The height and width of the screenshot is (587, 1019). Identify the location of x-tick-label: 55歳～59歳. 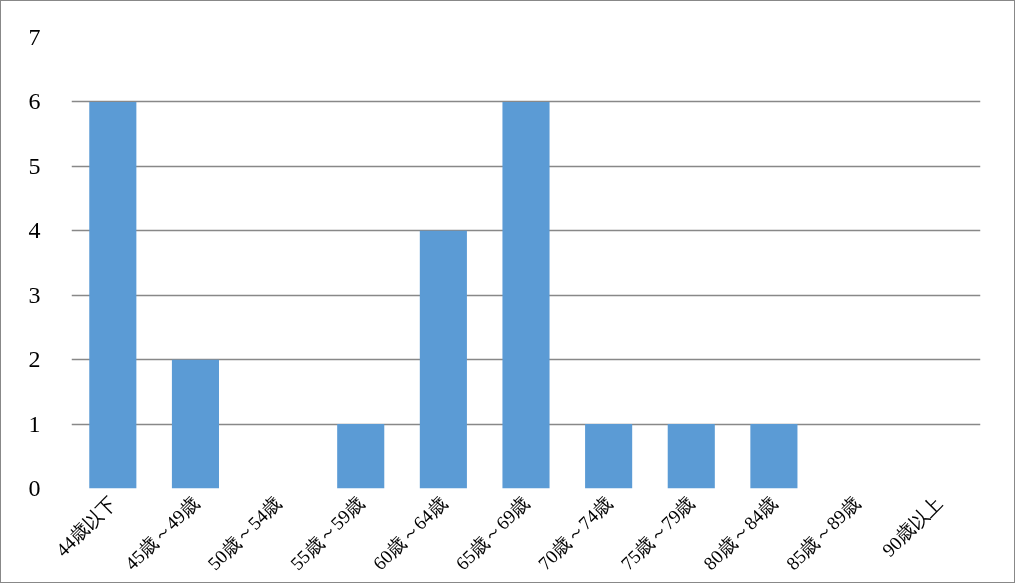
(327, 533).